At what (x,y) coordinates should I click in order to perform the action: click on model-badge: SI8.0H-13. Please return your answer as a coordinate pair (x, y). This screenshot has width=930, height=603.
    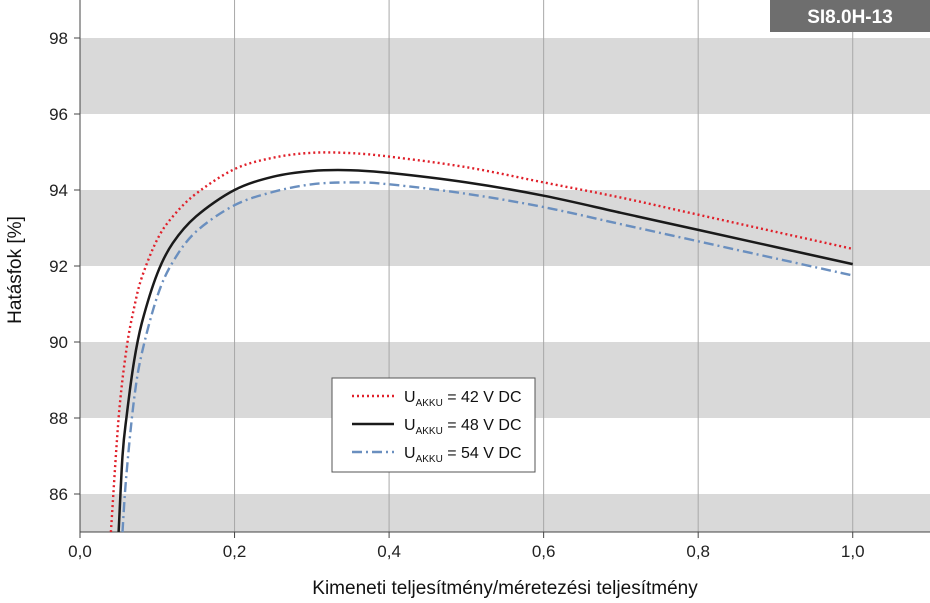
    Looking at the image, I should click on (850, 16).